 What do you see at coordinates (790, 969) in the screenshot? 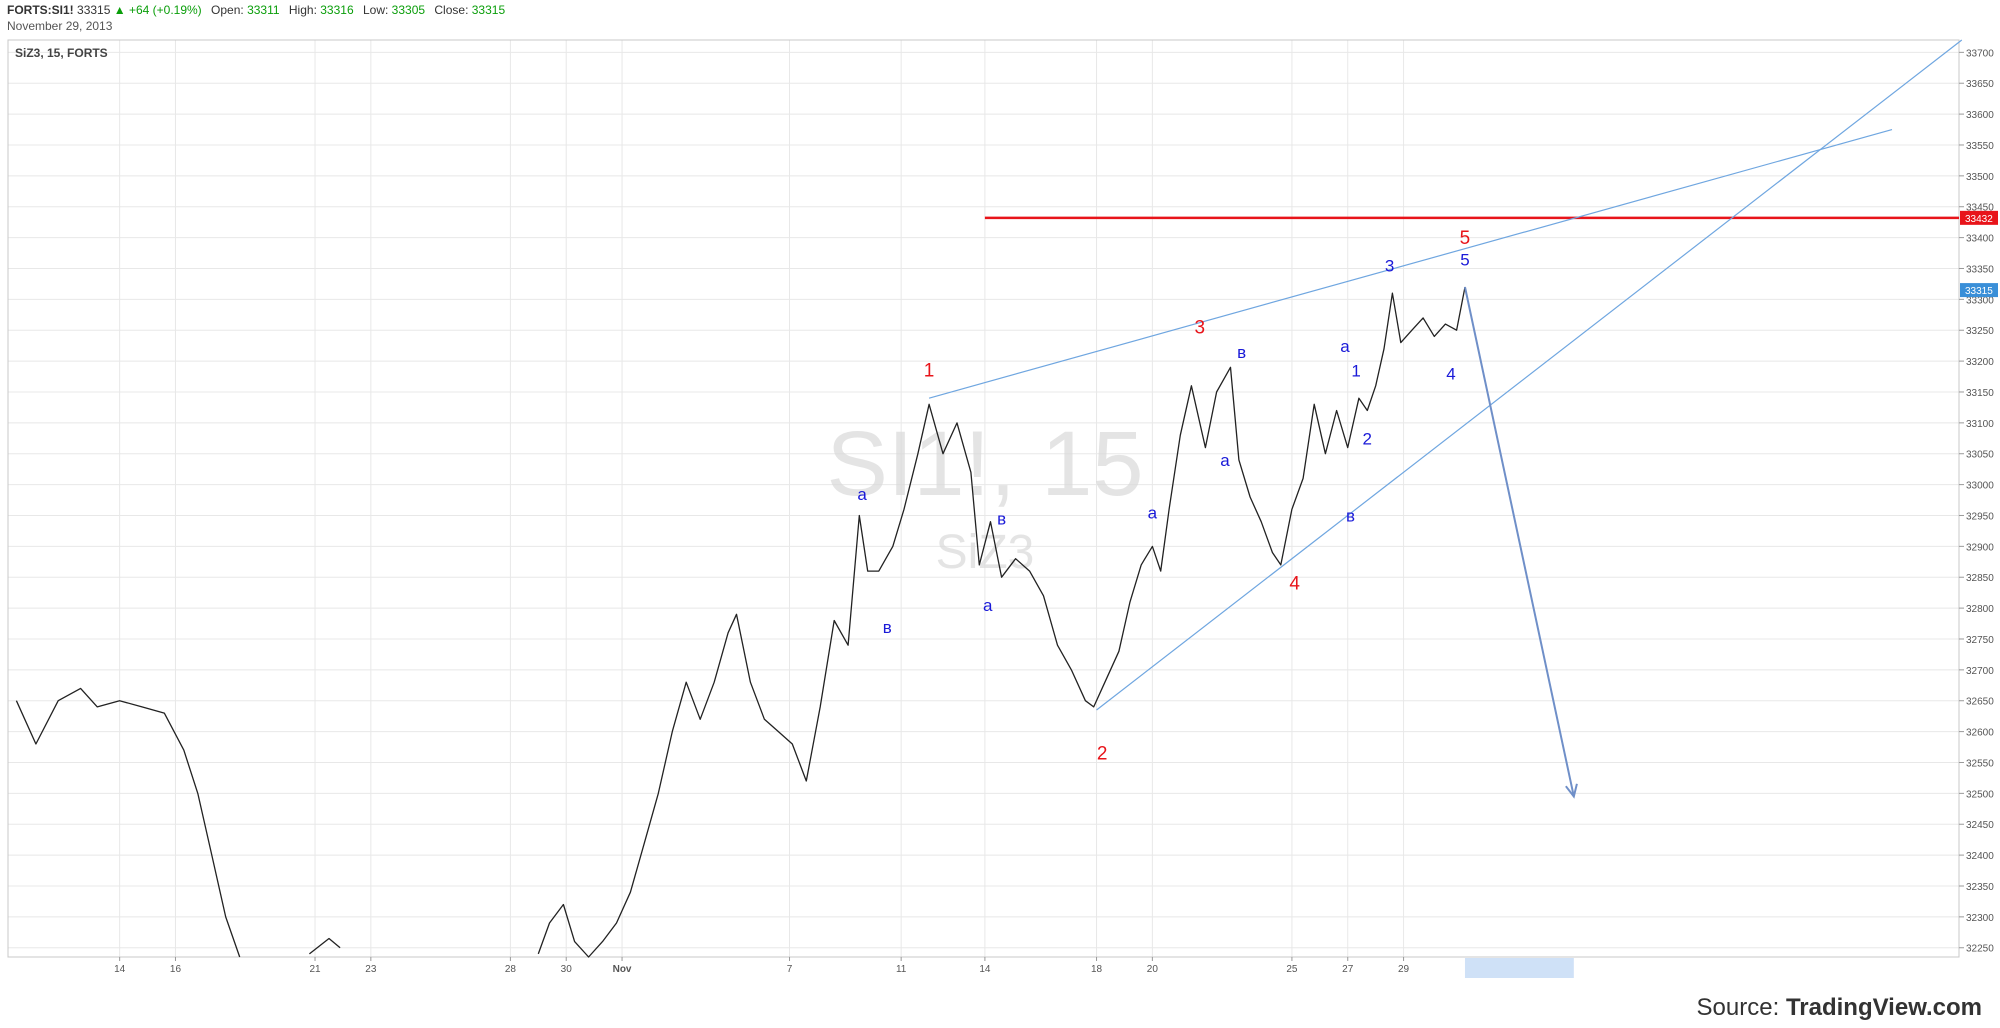
I see `x-tick-label: 7` at bounding box center [790, 969].